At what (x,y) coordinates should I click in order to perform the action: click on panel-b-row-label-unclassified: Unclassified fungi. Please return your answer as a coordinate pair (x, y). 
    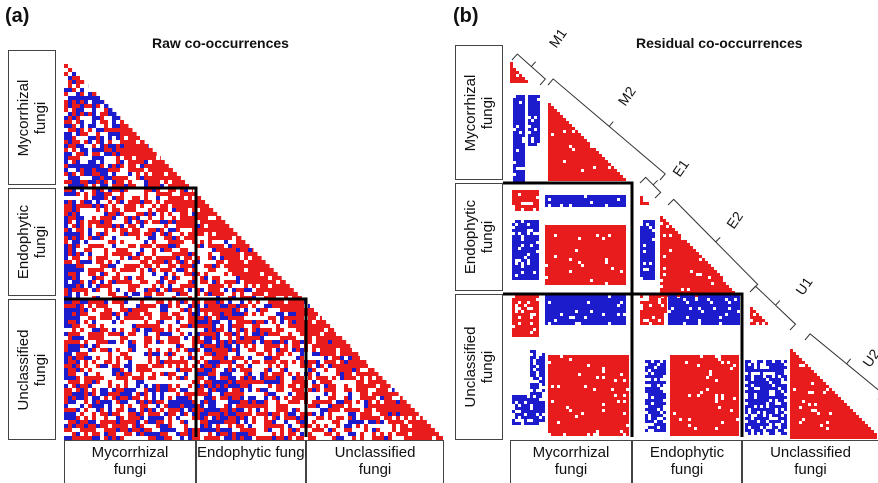
    Looking at the image, I should click on (479, 367).